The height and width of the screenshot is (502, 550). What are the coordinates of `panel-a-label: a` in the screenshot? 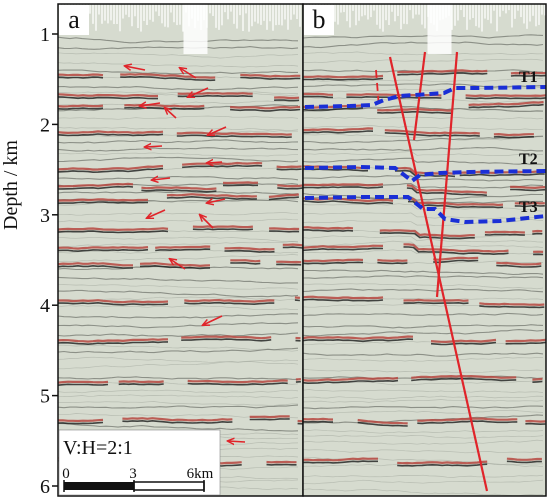 It's located at (74, 19).